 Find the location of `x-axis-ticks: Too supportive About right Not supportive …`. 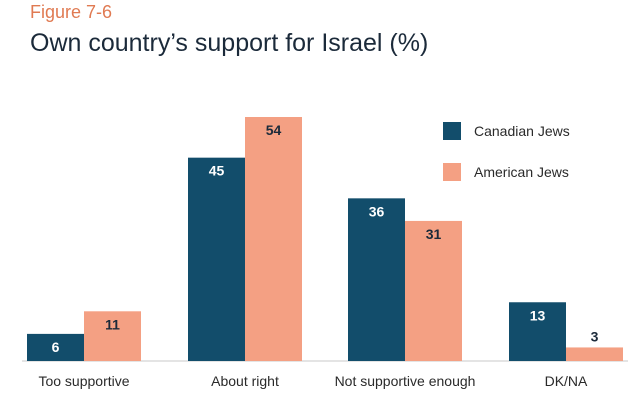

x-axis-ticks: Too supportive About right Not supportive … is located at coordinates (313, 381).